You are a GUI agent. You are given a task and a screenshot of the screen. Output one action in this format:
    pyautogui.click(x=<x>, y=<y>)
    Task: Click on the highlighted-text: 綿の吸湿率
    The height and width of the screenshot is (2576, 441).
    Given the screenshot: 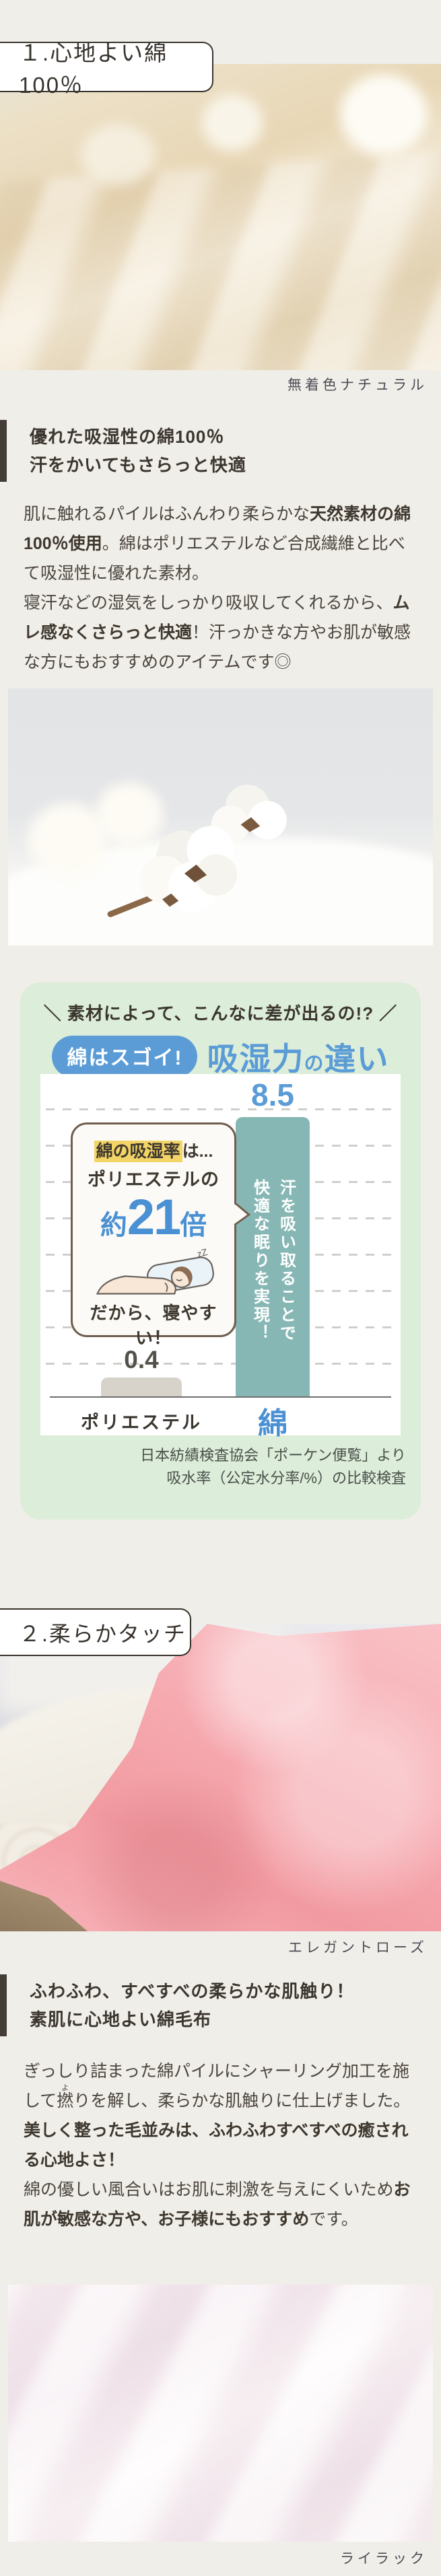 What is the action you would take?
    pyautogui.click(x=138, y=1151)
    